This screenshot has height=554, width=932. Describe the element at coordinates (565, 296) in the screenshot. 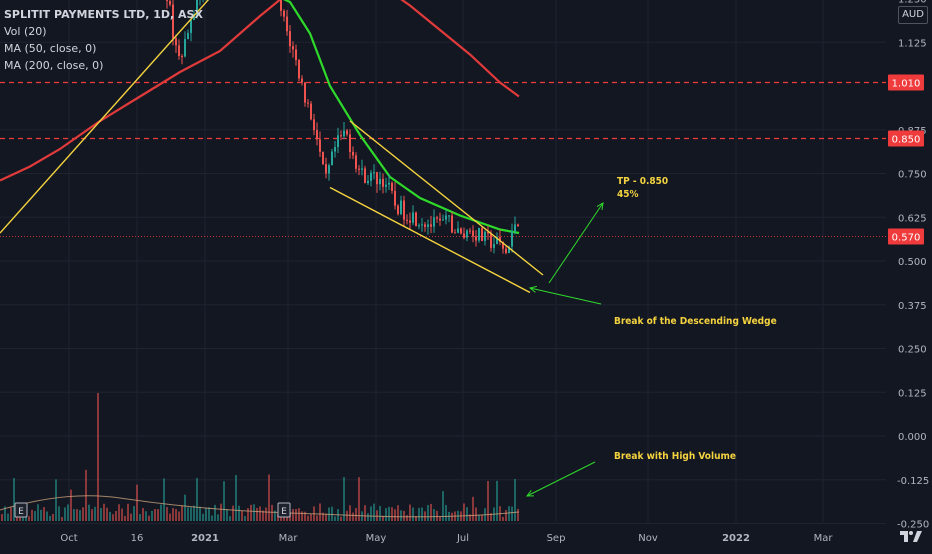

I see `wedge-break-arrow` at that location.